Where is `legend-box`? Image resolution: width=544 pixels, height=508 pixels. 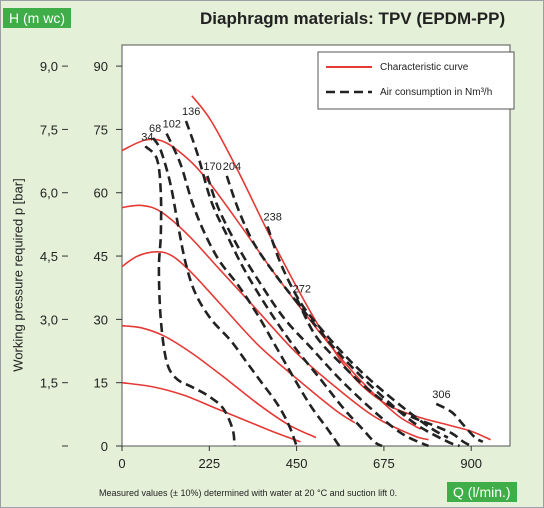 legend-box is located at coordinates (416, 80).